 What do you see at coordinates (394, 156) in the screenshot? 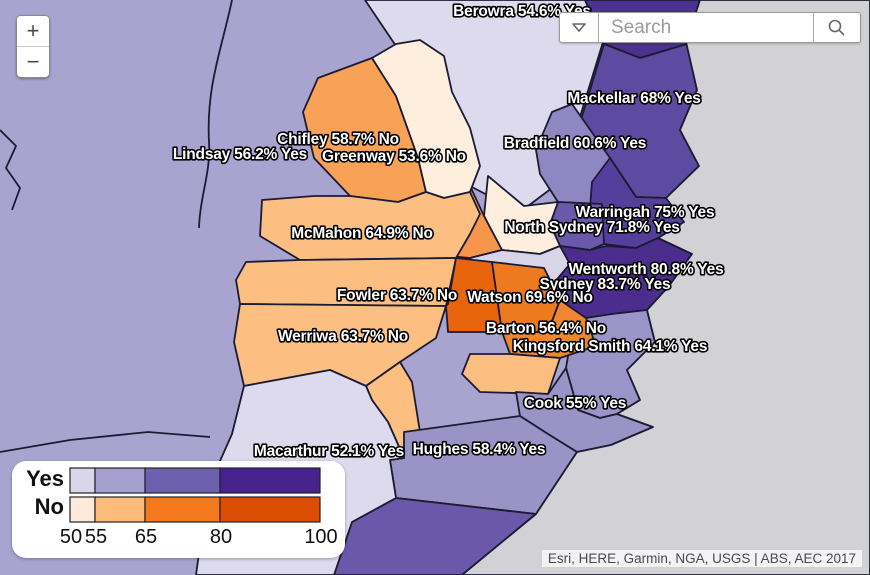
I see `label-greenway: Greenway 53.6% No` at bounding box center [394, 156].